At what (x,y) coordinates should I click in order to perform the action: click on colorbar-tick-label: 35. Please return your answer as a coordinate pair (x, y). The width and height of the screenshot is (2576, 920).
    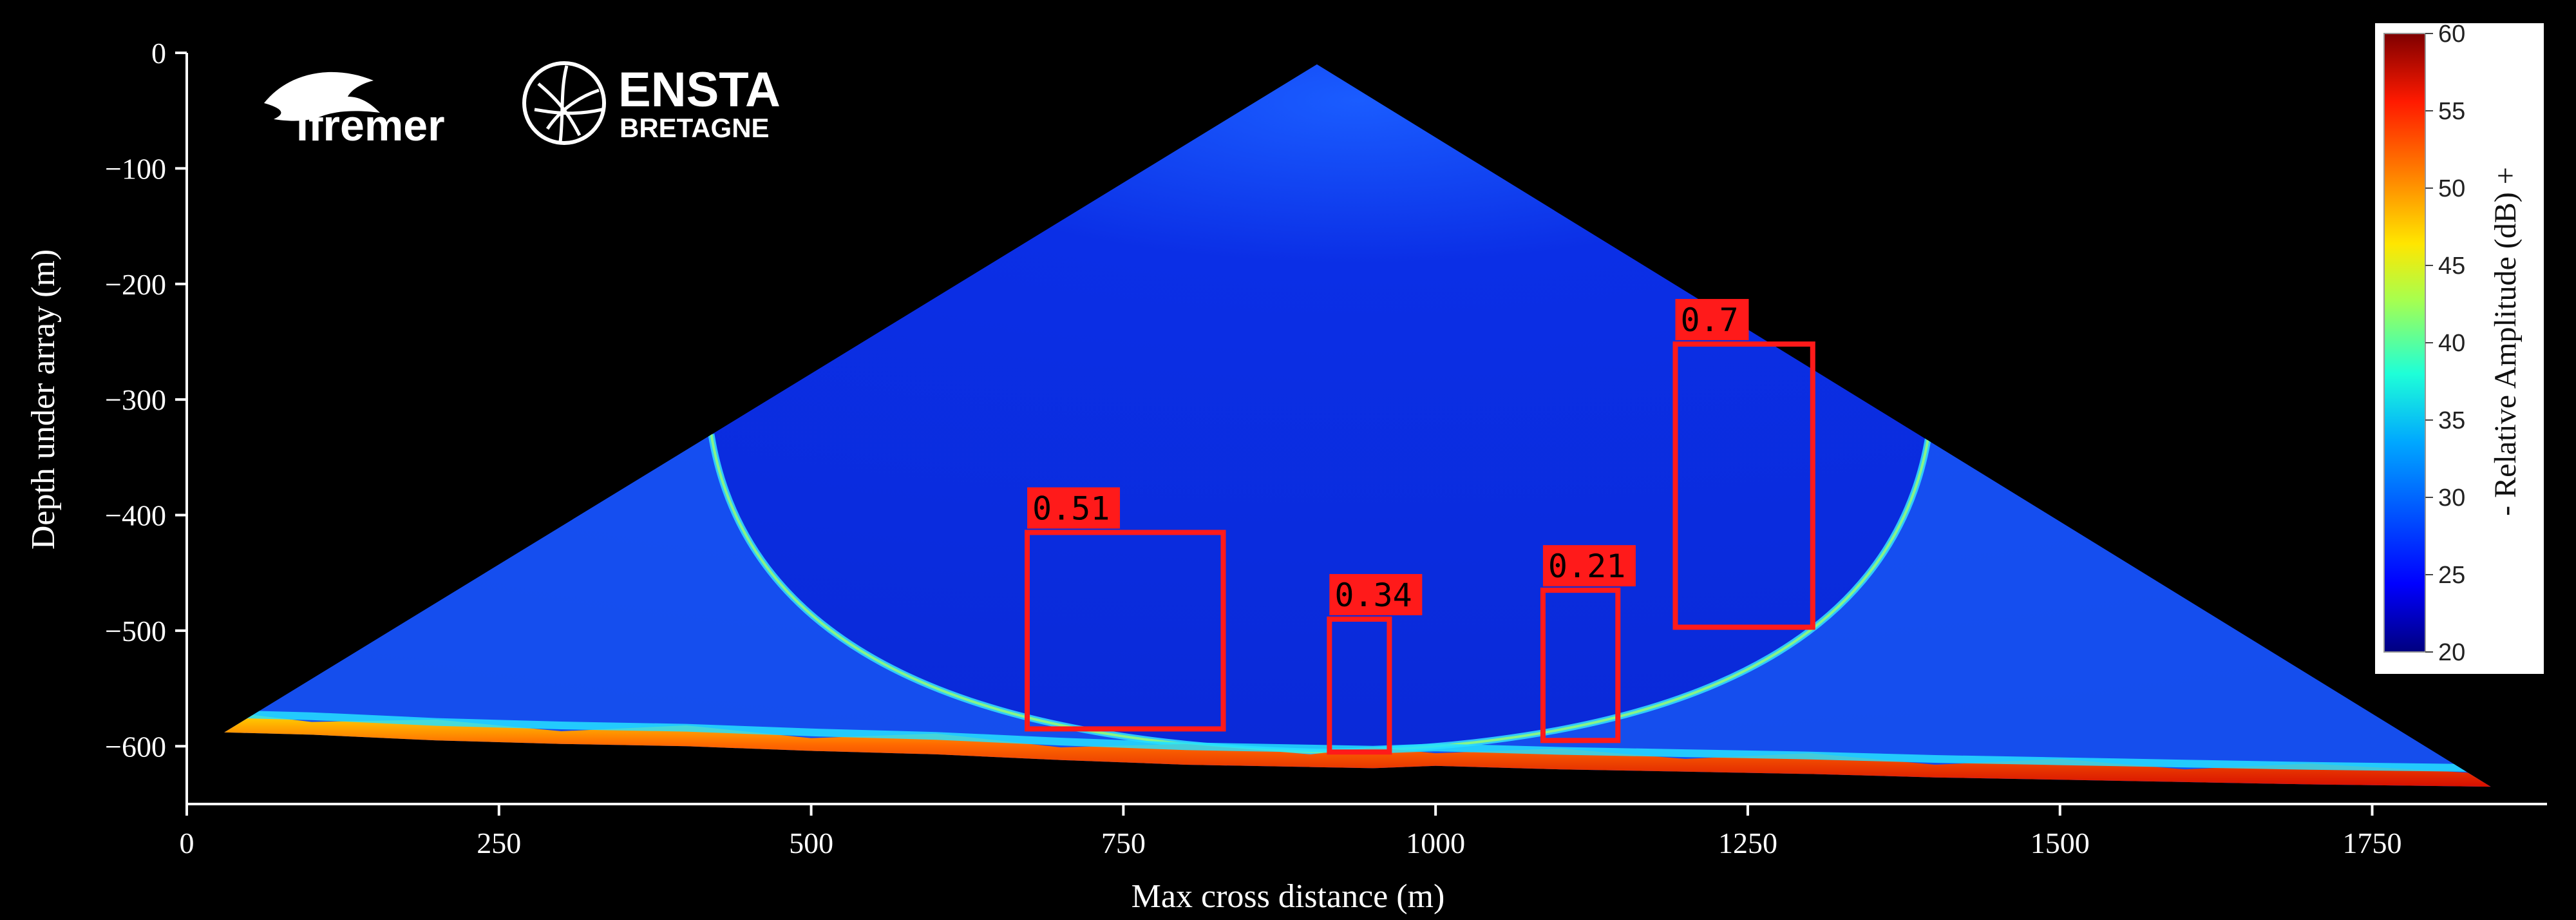
    Looking at the image, I should click on (2452, 420).